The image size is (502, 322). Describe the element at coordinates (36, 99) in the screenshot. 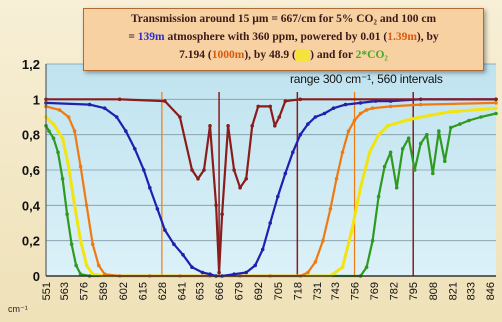

I see `y-tick-label: 1` at that location.